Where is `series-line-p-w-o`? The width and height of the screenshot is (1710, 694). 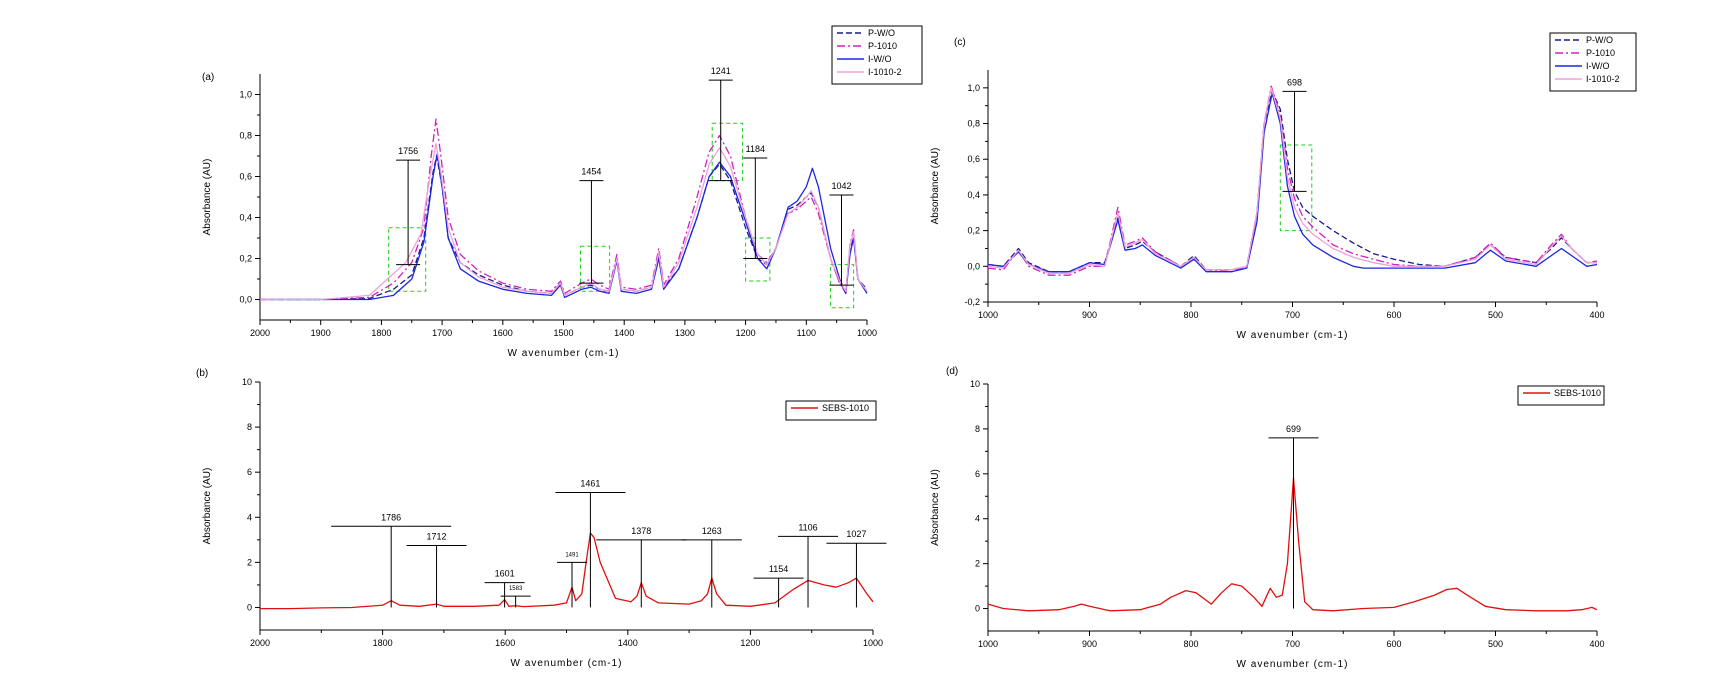 series-line-p-w-o is located at coordinates (564, 228).